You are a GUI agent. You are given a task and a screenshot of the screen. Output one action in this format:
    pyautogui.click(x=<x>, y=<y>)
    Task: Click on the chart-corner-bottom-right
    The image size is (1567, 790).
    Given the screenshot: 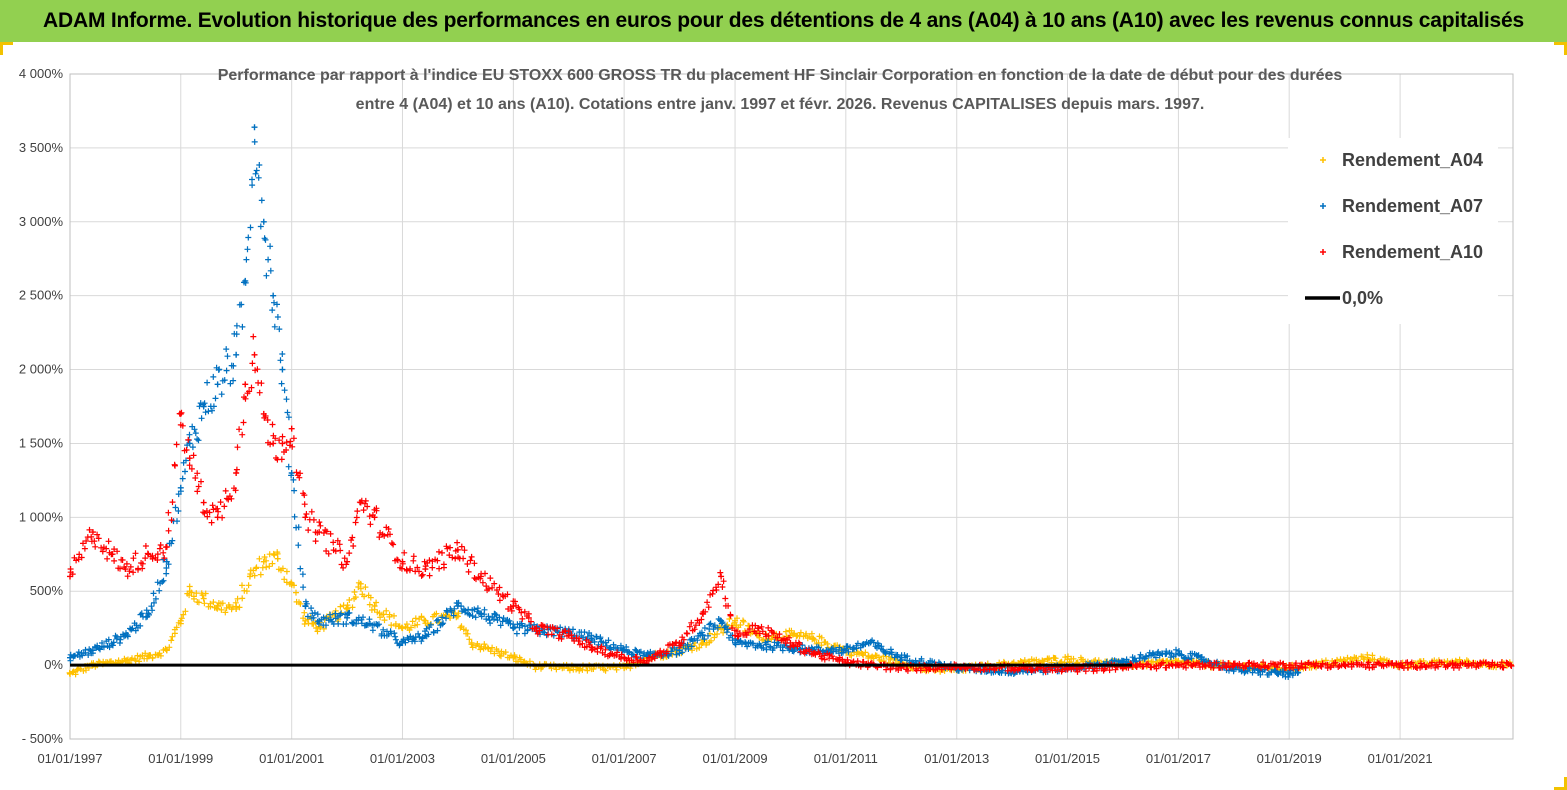 What is the action you would take?
    pyautogui.click(x=1560, y=783)
    